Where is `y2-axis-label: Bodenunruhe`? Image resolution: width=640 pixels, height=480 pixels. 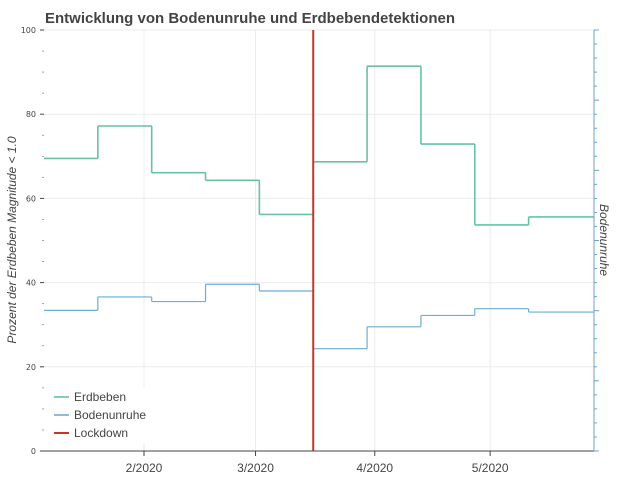
y2-axis-label: Bodenunruhe is located at coordinates (604, 240).